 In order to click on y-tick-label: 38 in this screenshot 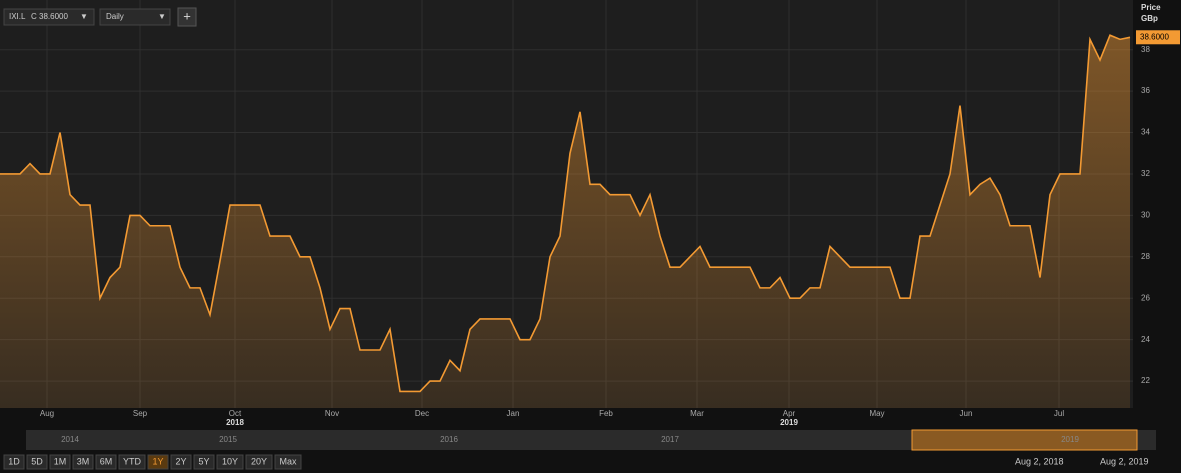, I will do `click(1145, 49)`.